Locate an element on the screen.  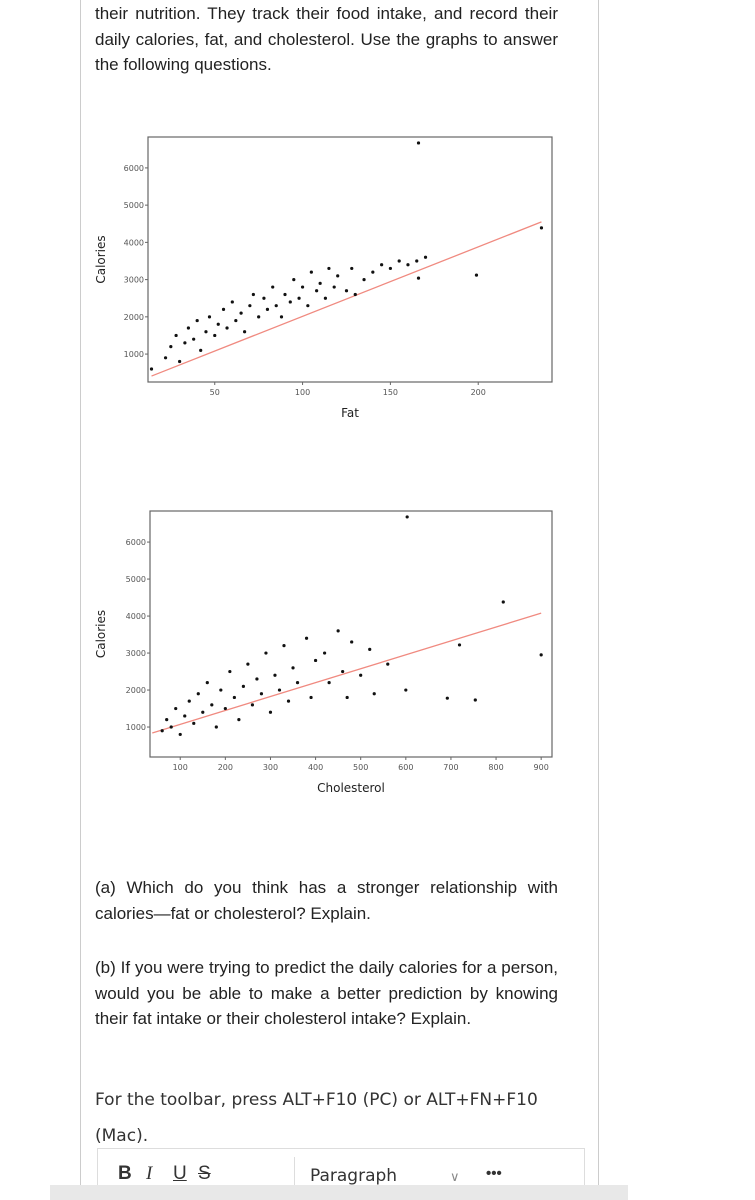
bold-button: B is located at coordinates (125, 1173).